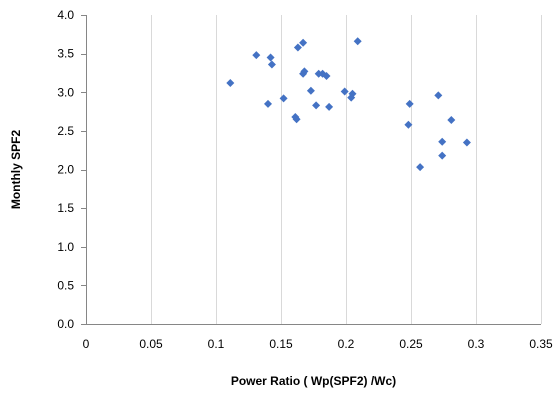 This screenshot has width=557, height=399. What do you see at coordinates (16, 170) in the screenshot?
I see `y-axis-title: Monthly SPF2` at bounding box center [16, 170].